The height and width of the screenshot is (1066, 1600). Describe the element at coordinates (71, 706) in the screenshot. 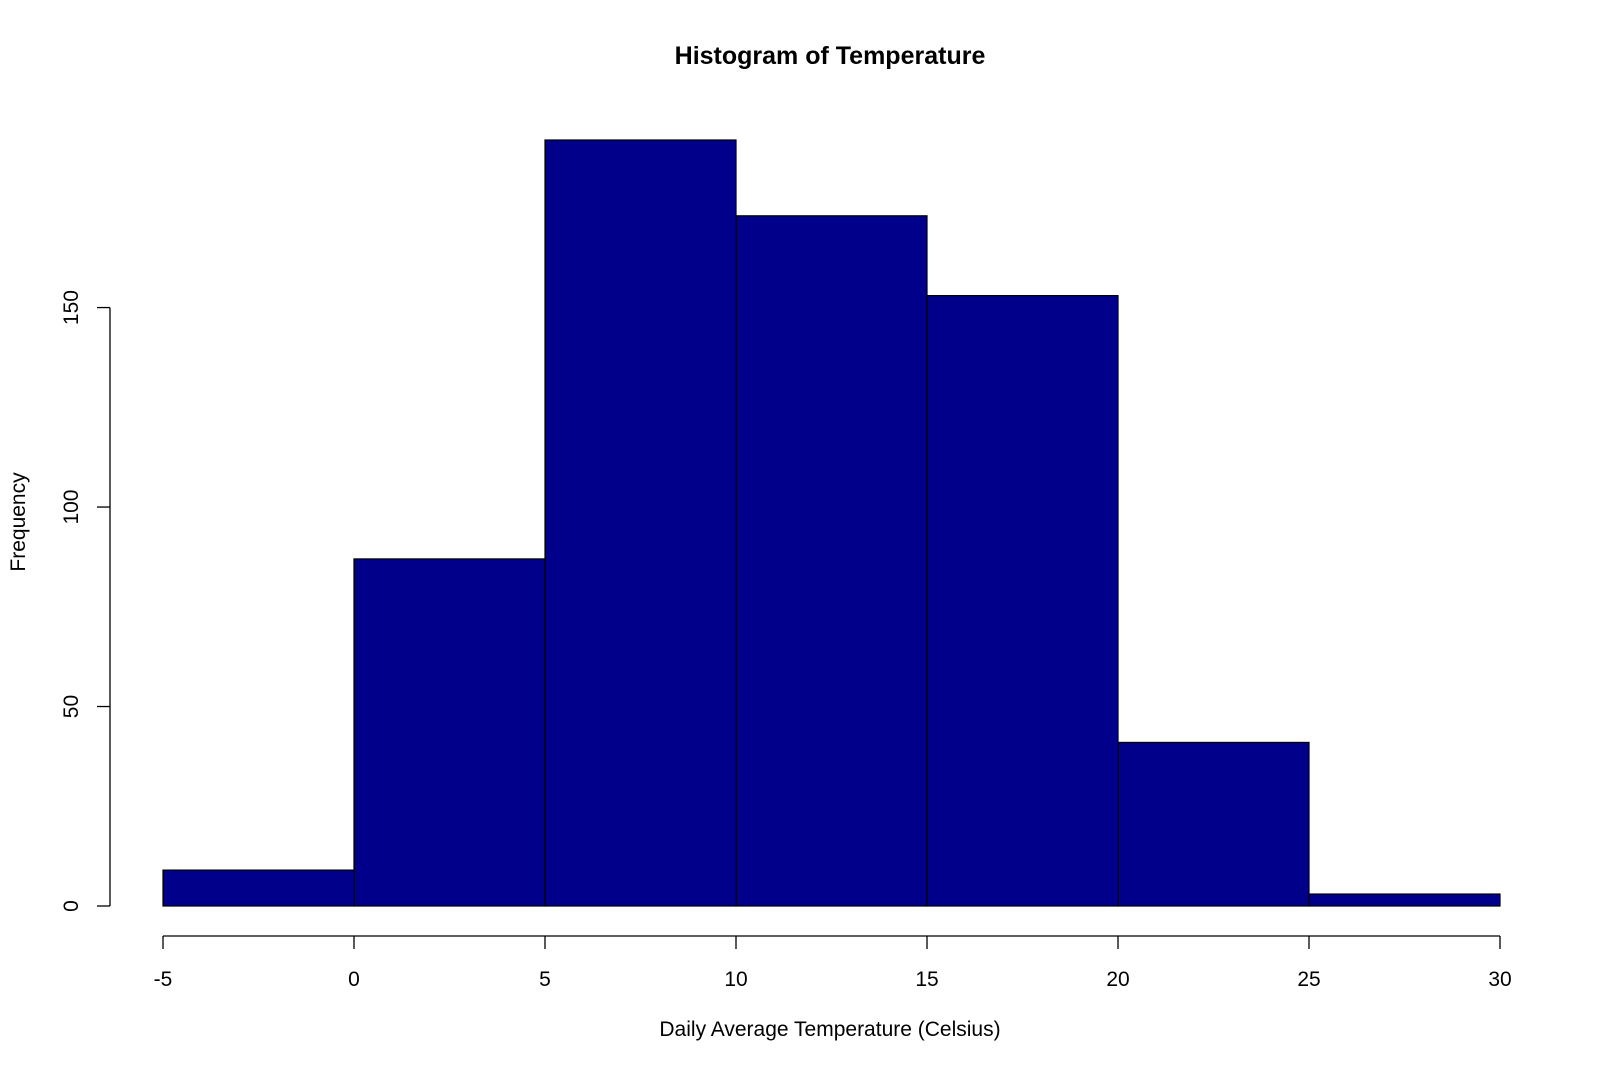

I see `y-tick-label: 50` at that location.